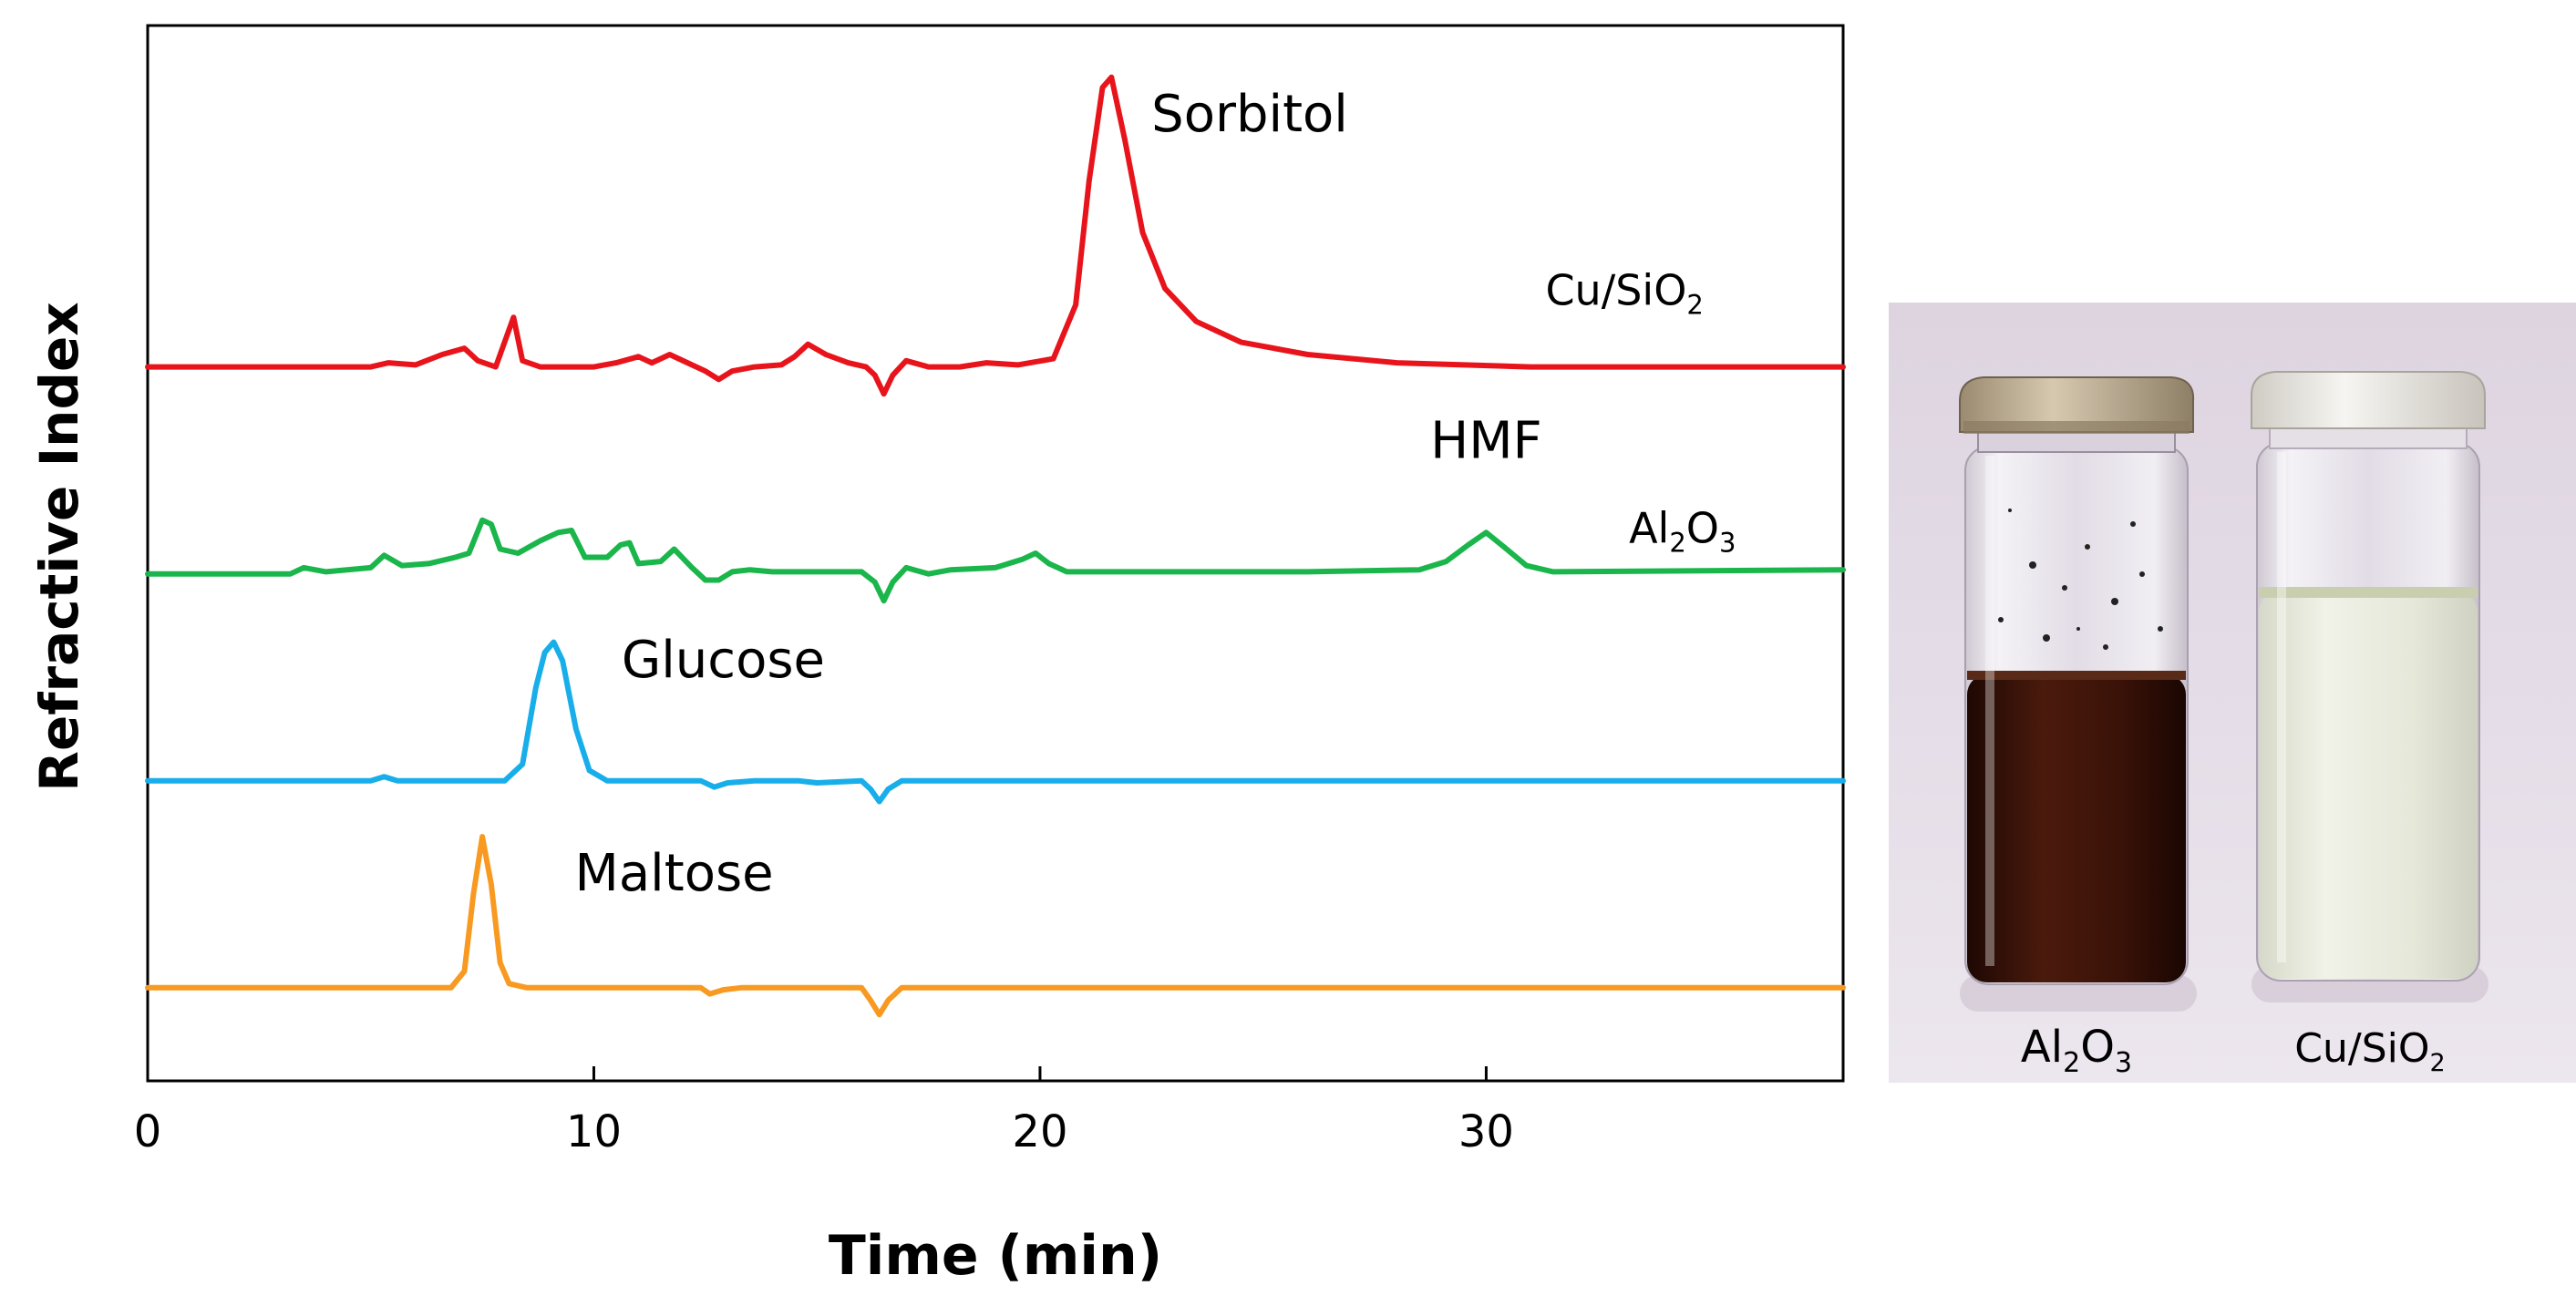 Image resolution: width=2576 pixels, height=1316 pixels. Describe the element at coordinates (2368, 592) in the screenshot. I see `vial-cusio2-meniscus` at that location.